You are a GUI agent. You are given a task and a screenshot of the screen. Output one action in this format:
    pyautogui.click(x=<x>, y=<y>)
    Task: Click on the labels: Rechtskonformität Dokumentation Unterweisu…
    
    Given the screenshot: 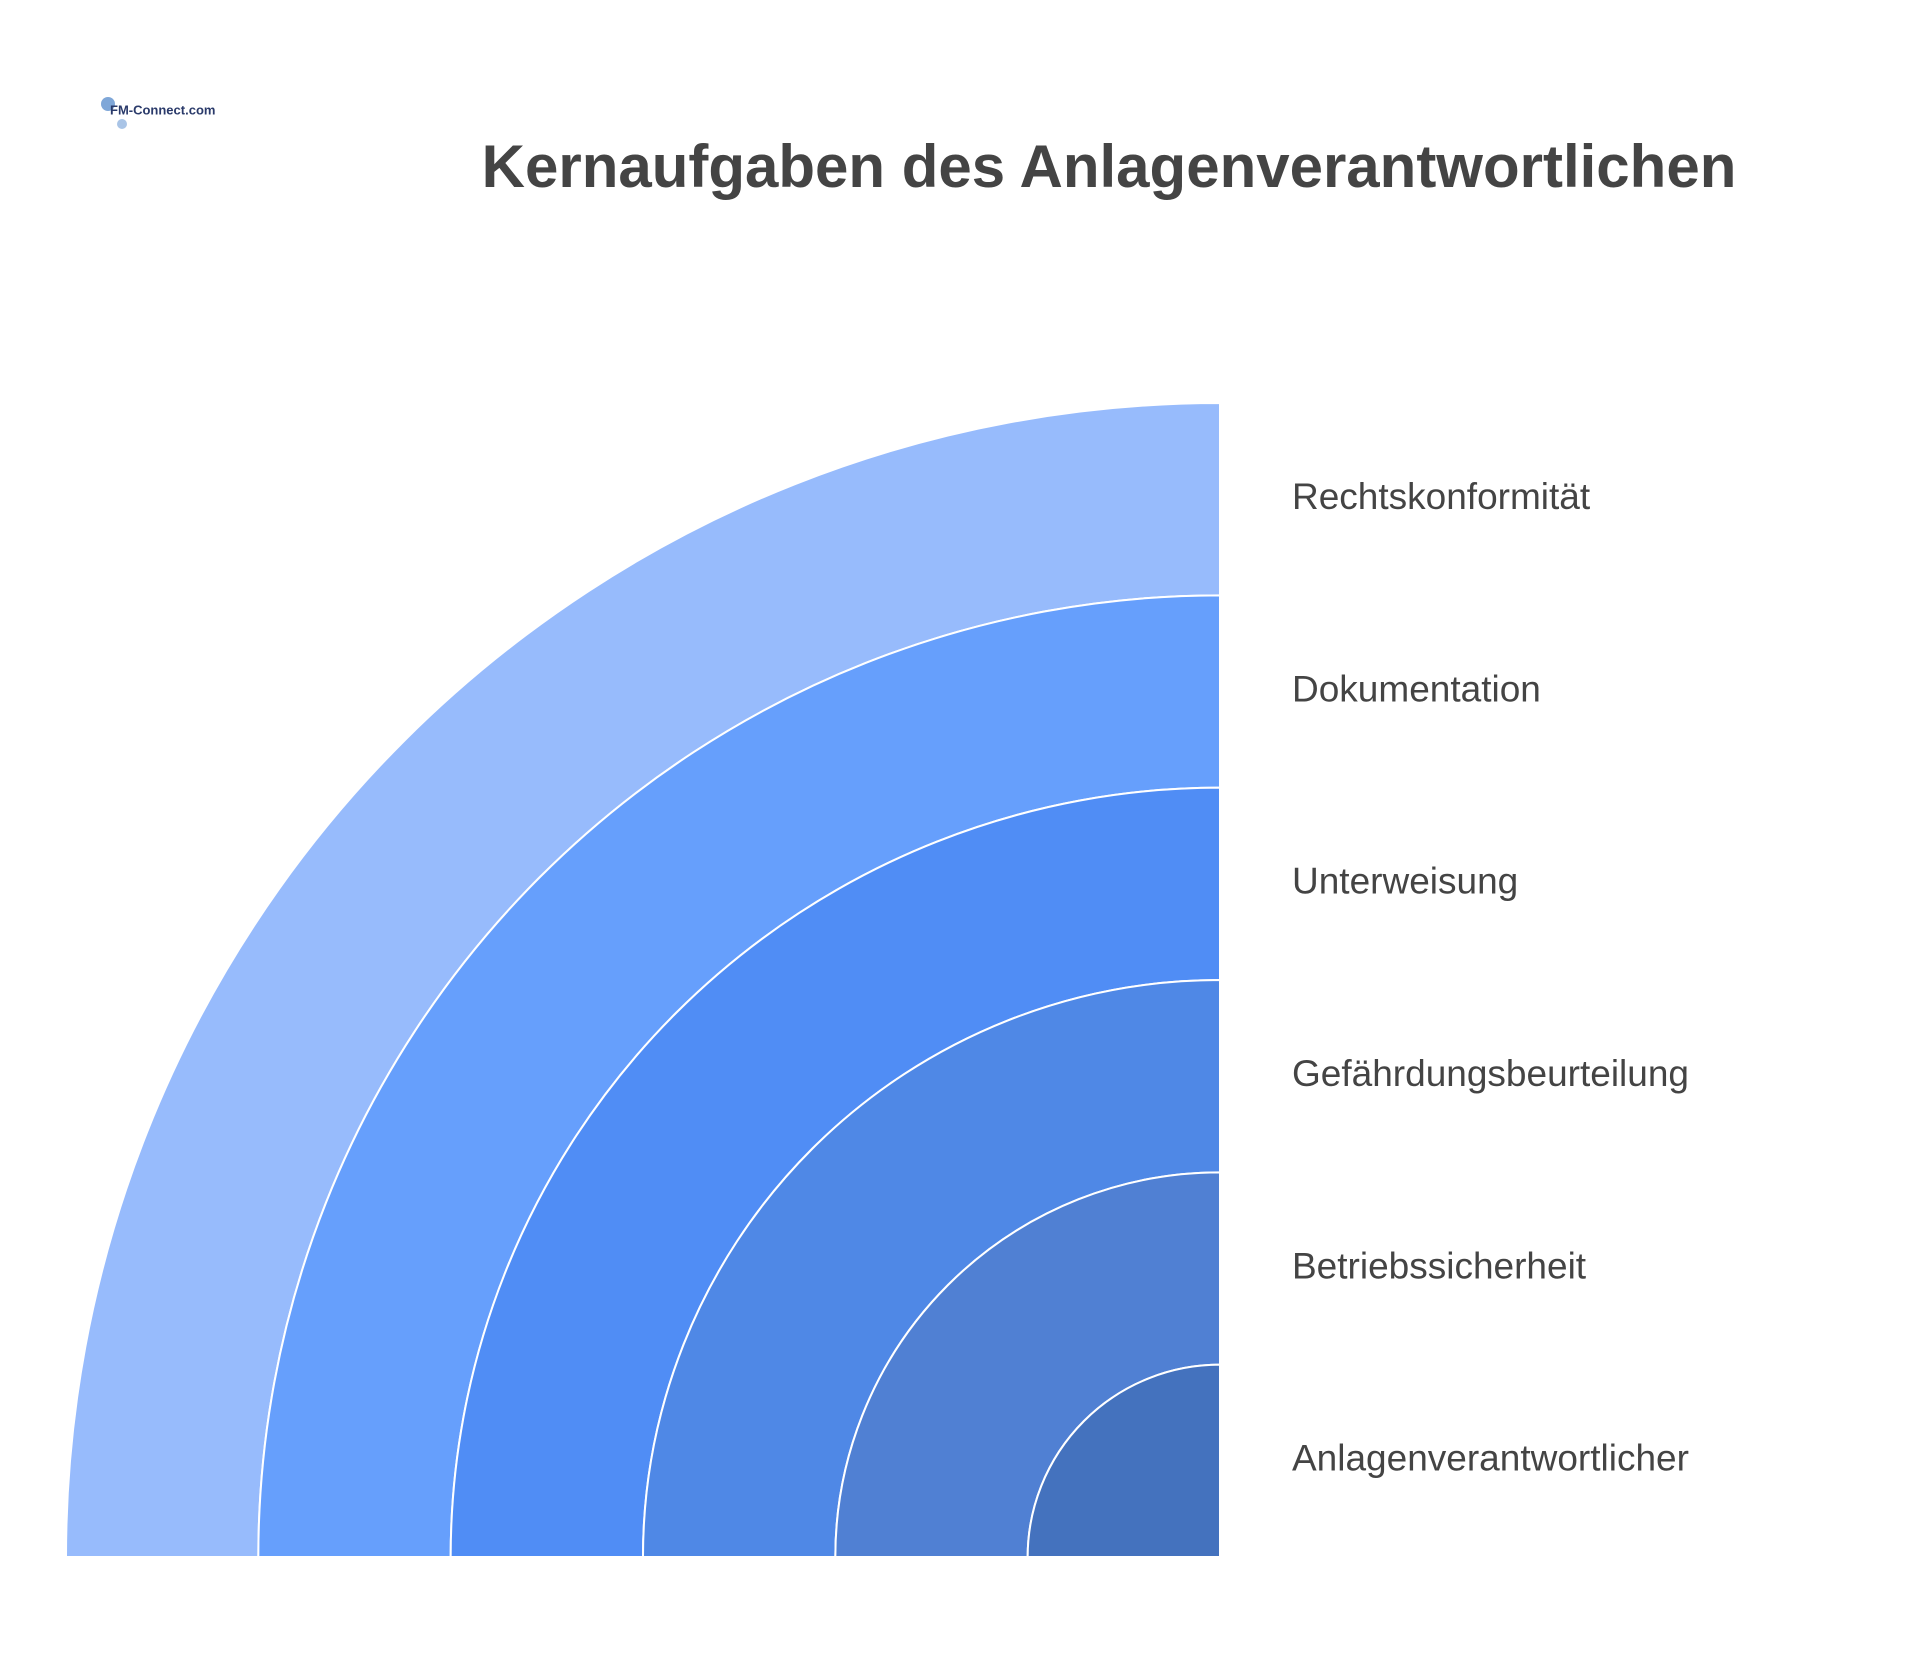 What is the action you would take?
    pyautogui.click(x=1490, y=977)
    